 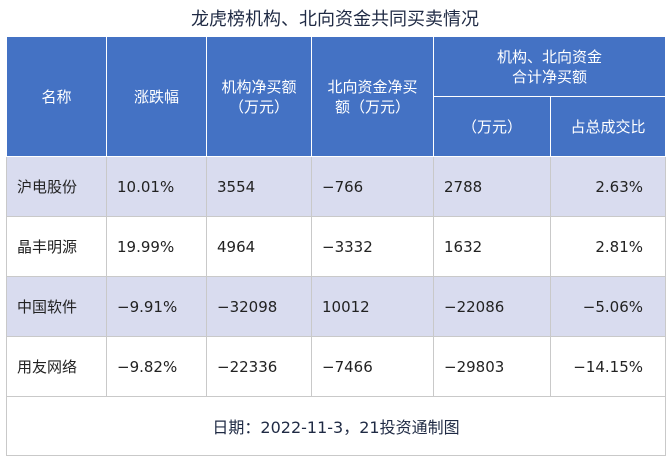 What do you see at coordinates (372, 186) in the screenshot?
I see `cell-north-net: −766` at bounding box center [372, 186].